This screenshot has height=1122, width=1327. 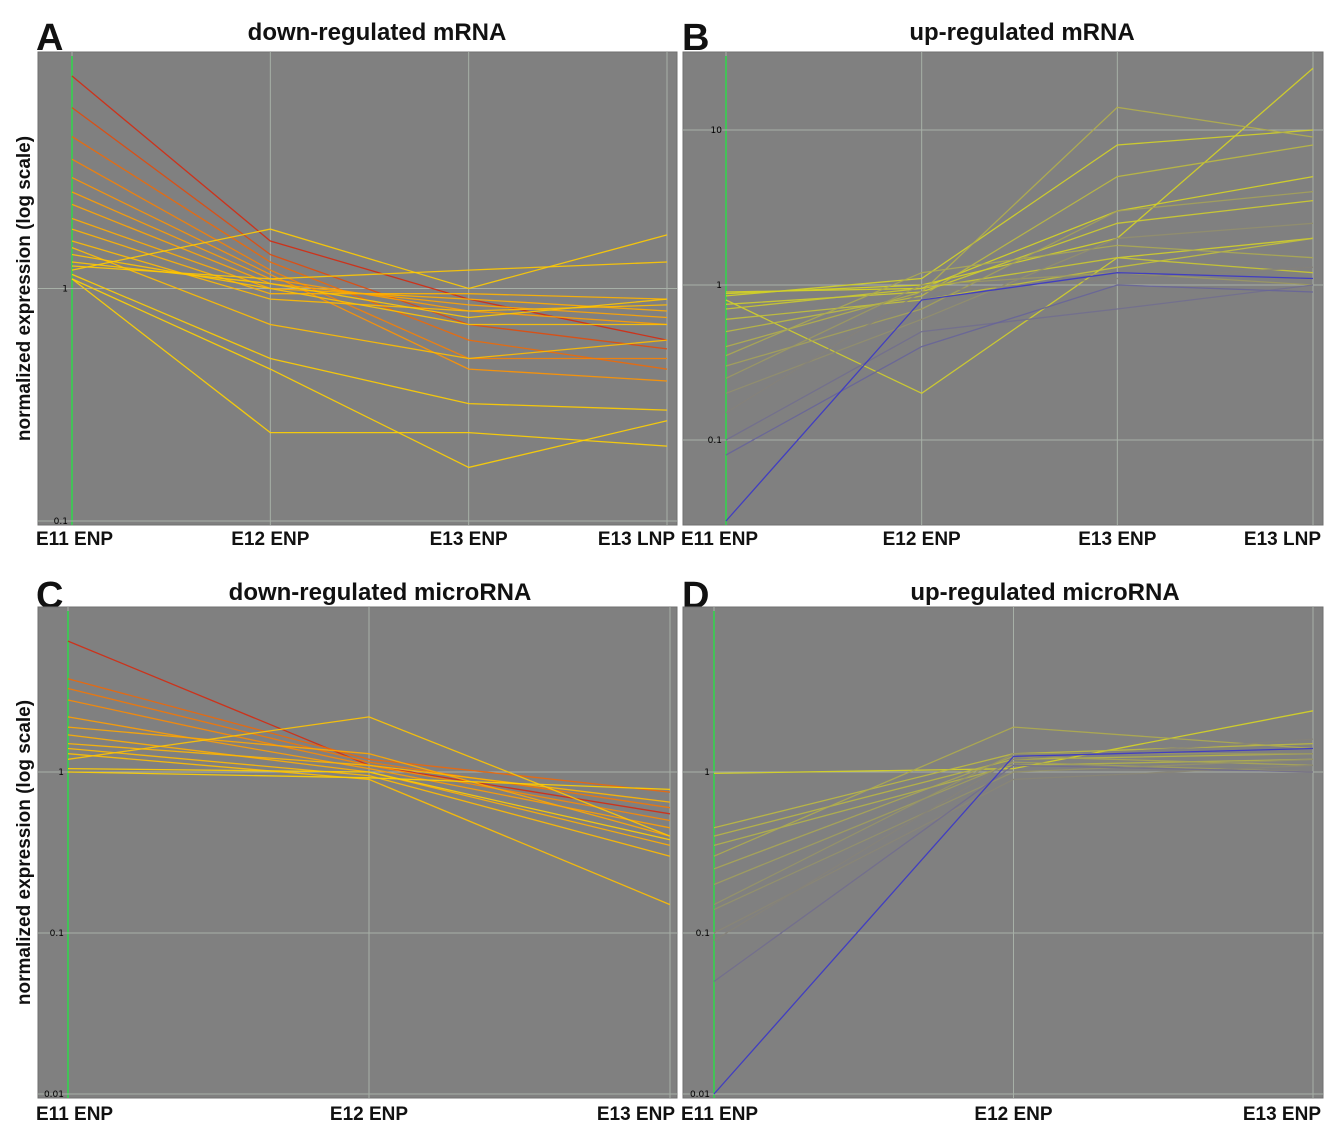 What do you see at coordinates (1021, 32) in the screenshot?
I see `panel-title: up-regulated mRNA` at bounding box center [1021, 32].